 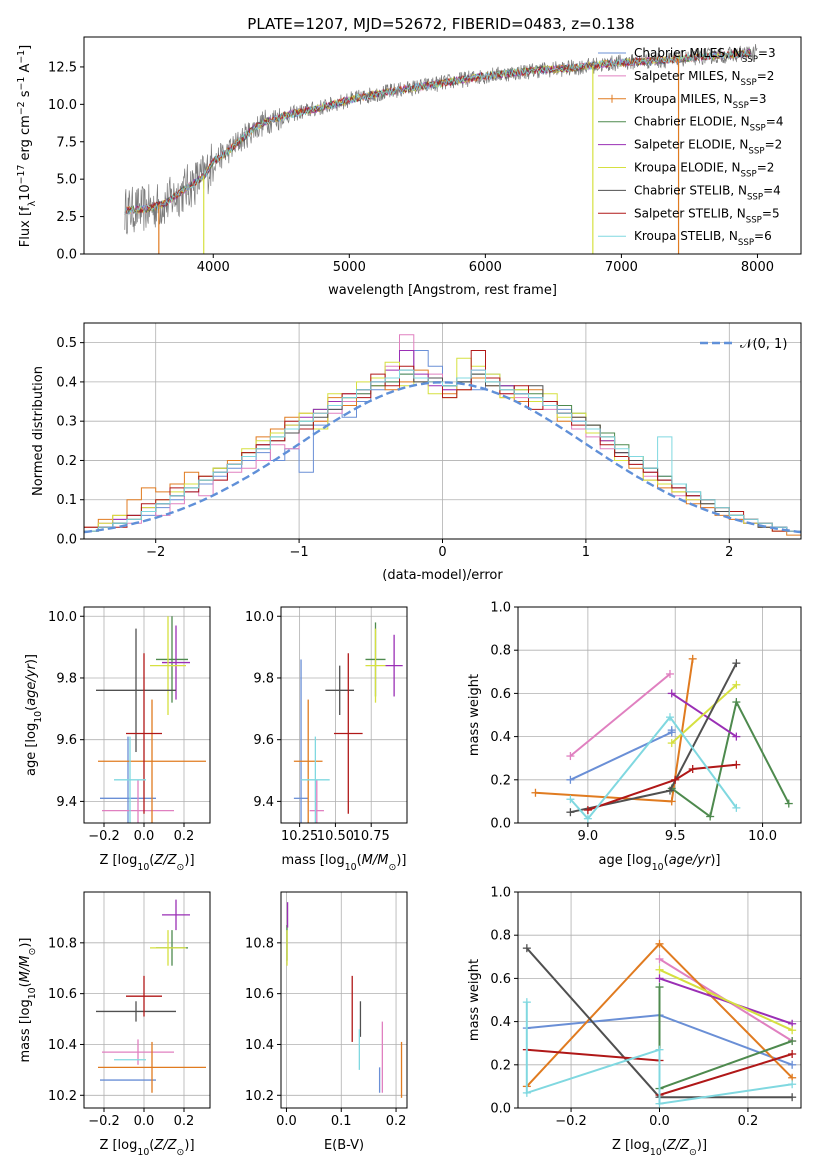 What do you see at coordinates (62, 994) in the screenshot?
I see `z-mass-ytick-label-2: 10.6` at bounding box center [62, 994].